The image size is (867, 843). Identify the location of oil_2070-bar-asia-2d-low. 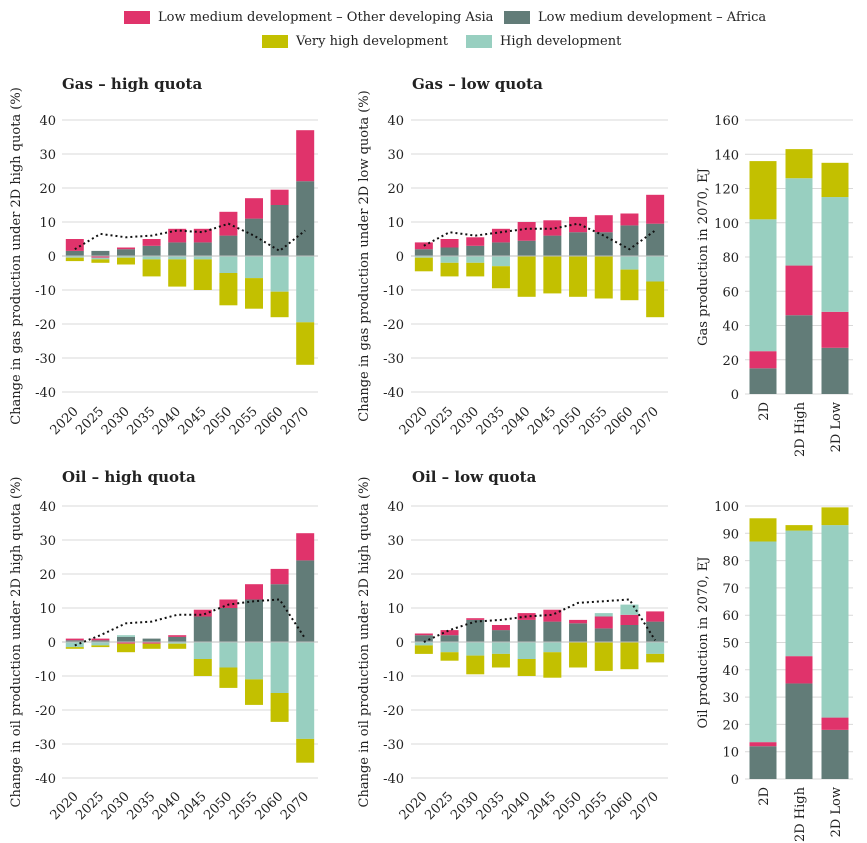
(835, 723).